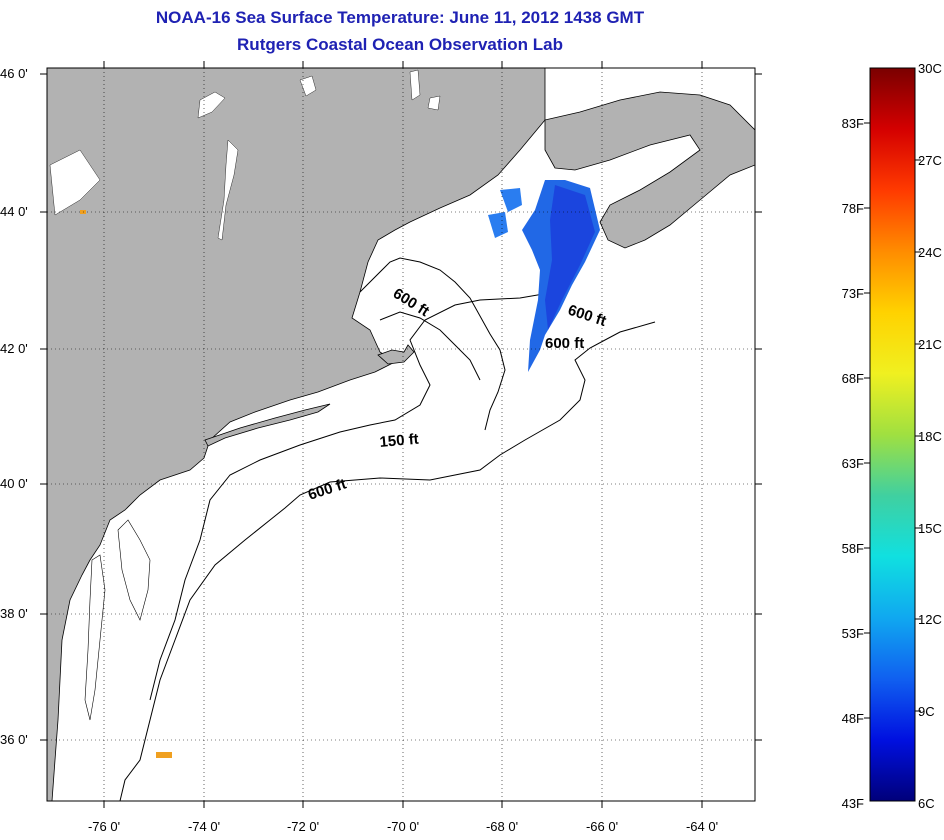 Image resolution: width=944 pixels, height=840 pixels. What do you see at coordinates (164, 755) in the screenshot?
I see `sst-pixel-warm` at bounding box center [164, 755].